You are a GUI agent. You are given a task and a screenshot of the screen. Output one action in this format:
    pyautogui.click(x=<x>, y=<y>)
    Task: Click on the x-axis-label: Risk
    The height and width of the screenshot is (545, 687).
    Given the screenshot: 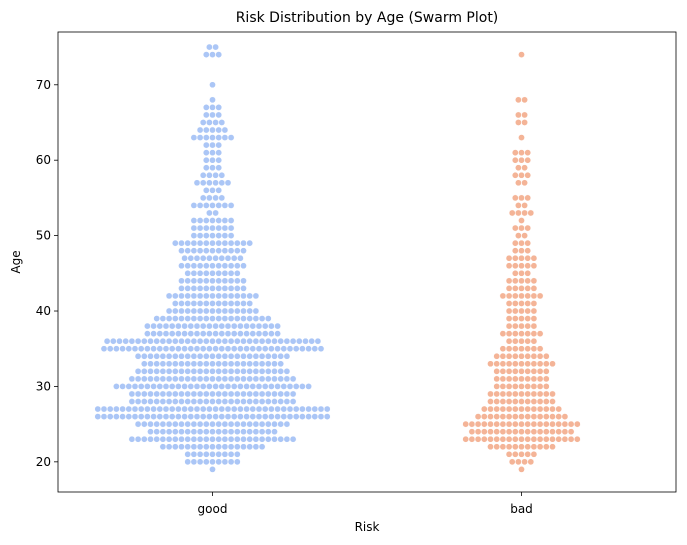 What is the action you would take?
    pyautogui.click(x=367, y=527)
    